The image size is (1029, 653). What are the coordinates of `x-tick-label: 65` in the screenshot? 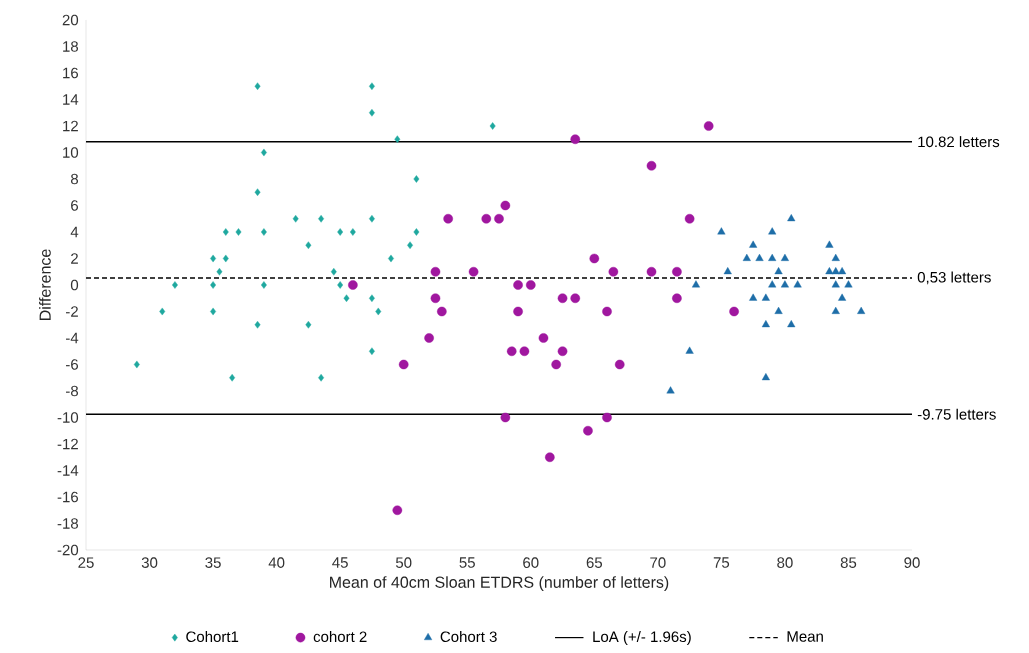 It's located at (594, 562).